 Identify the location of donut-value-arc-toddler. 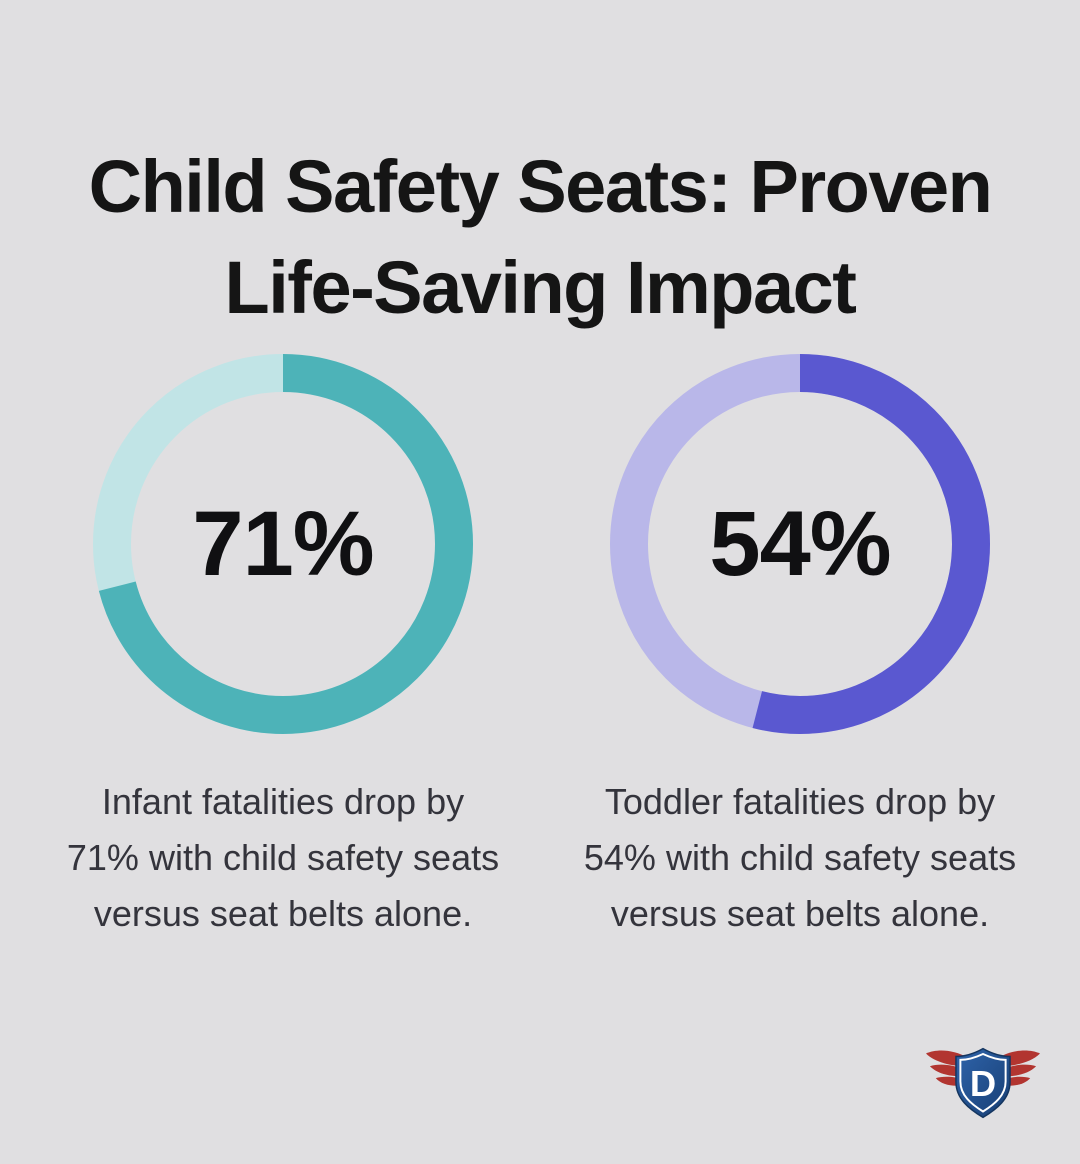
(800, 544).